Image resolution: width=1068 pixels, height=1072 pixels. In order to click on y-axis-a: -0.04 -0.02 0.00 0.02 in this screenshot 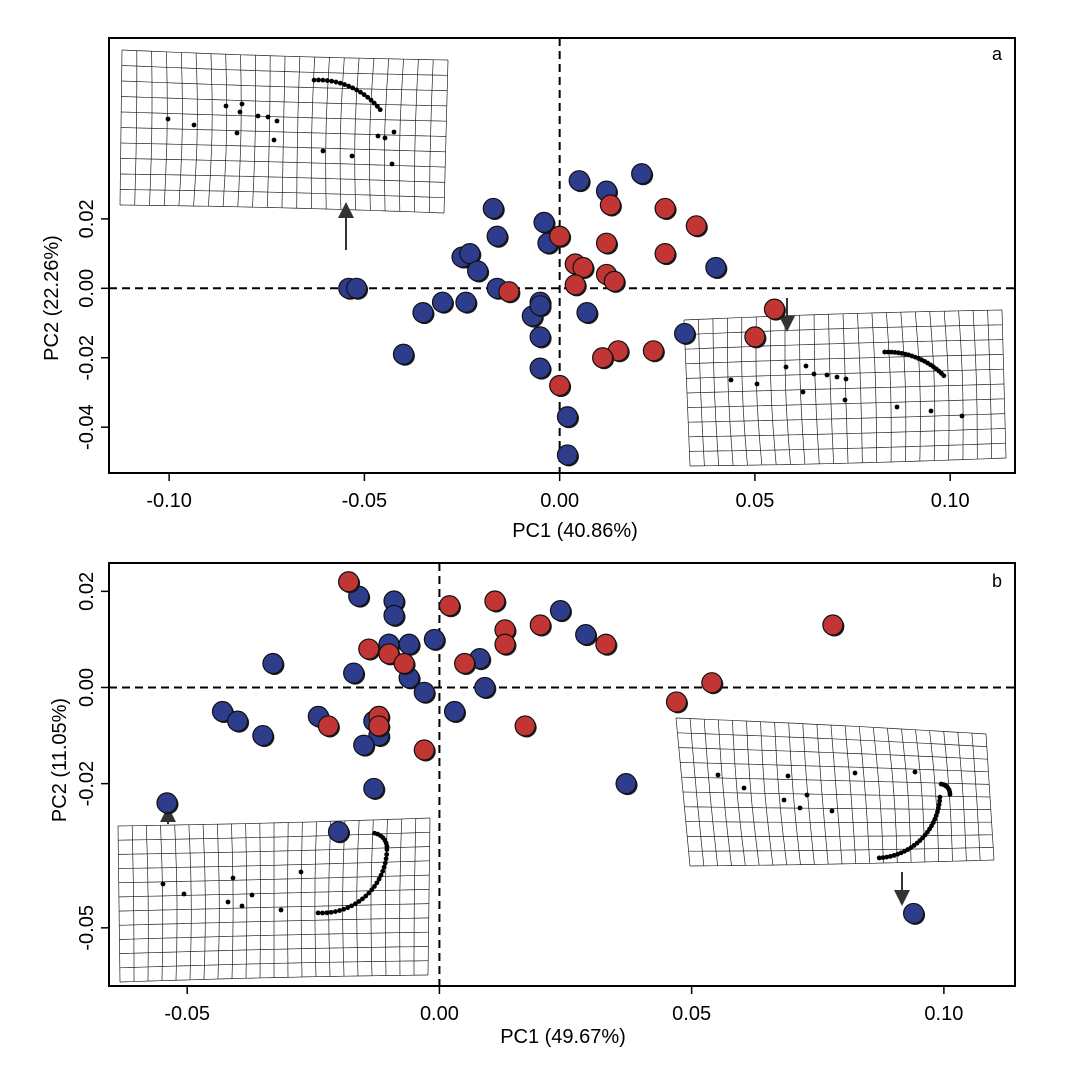, I will do `click(92, 324)`.